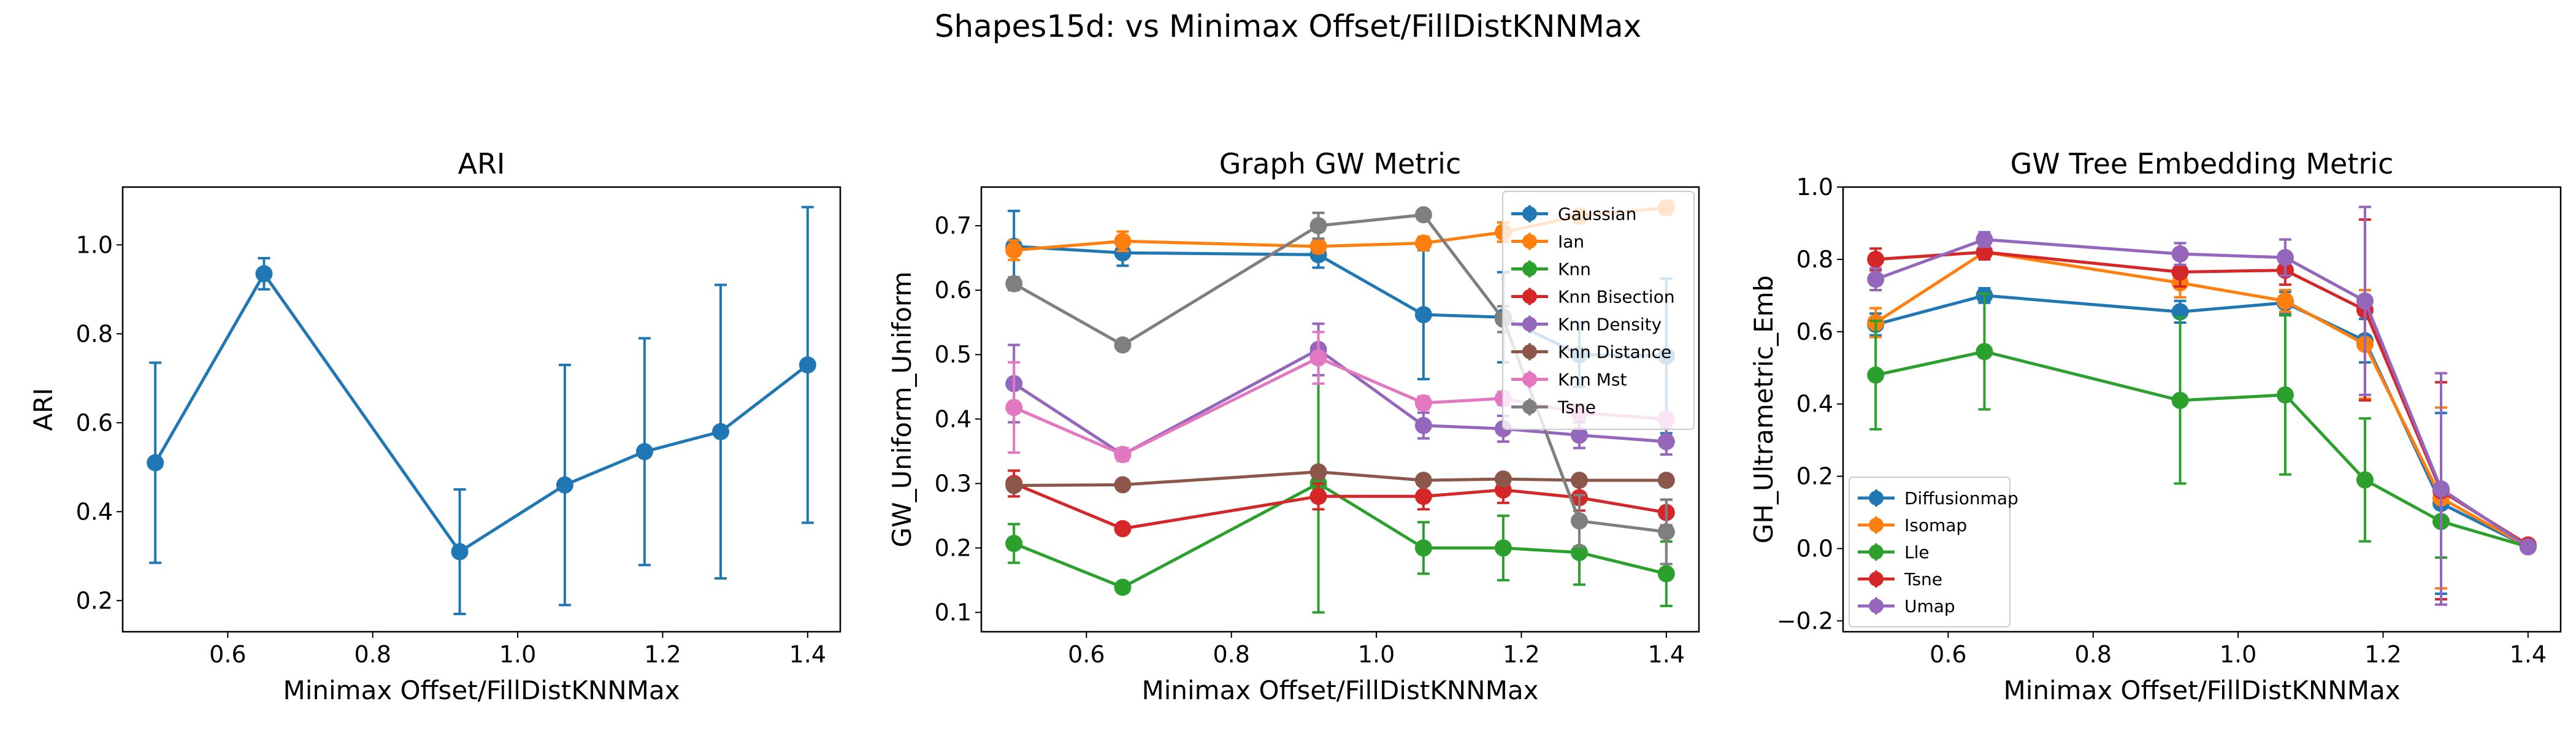 The height and width of the screenshot is (736, 2576). I want to click on legend-entry: Knn Distance, so click(1591, 352).